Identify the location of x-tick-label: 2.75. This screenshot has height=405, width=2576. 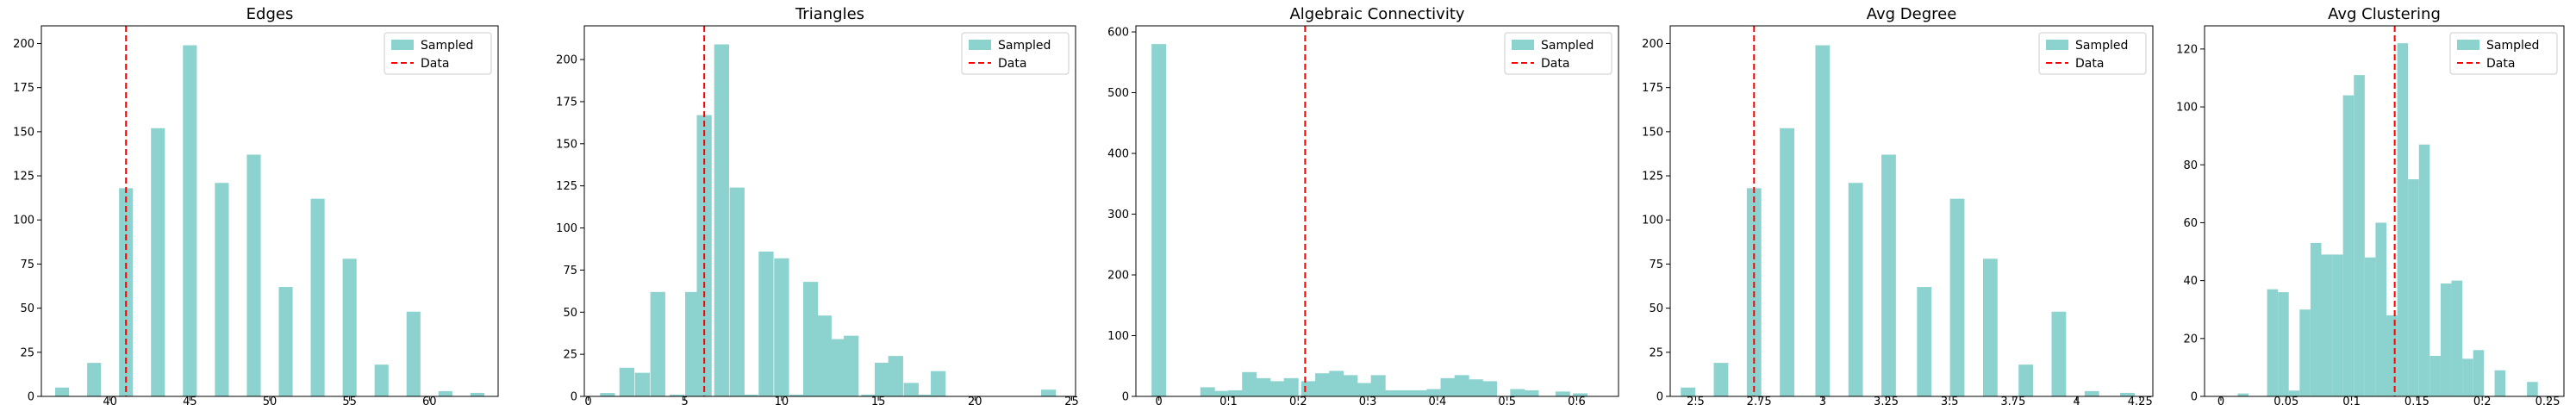
(1759, 400).